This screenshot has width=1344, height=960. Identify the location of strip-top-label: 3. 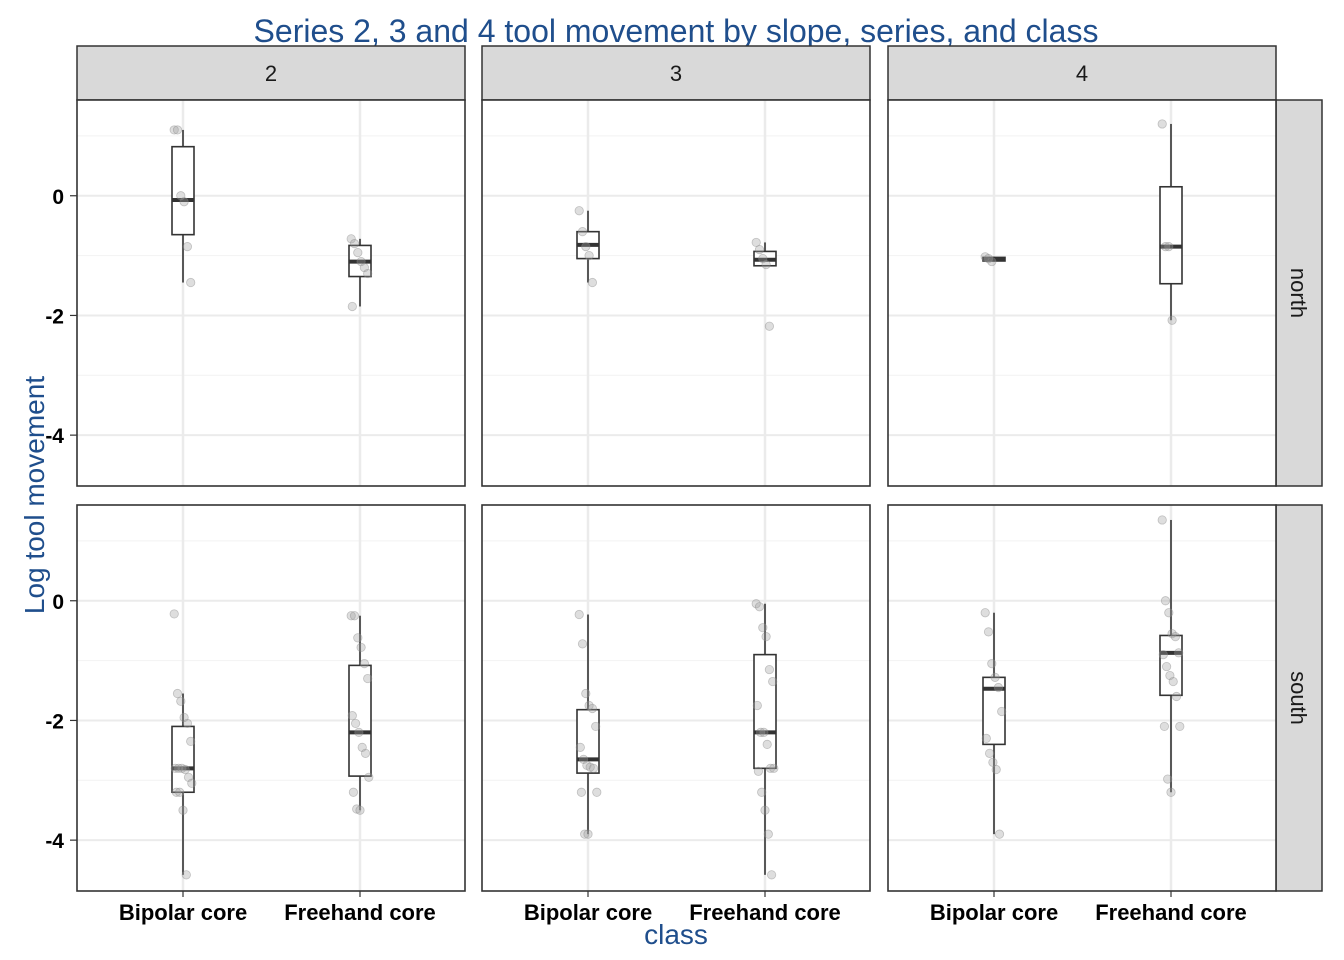
(676, 73).